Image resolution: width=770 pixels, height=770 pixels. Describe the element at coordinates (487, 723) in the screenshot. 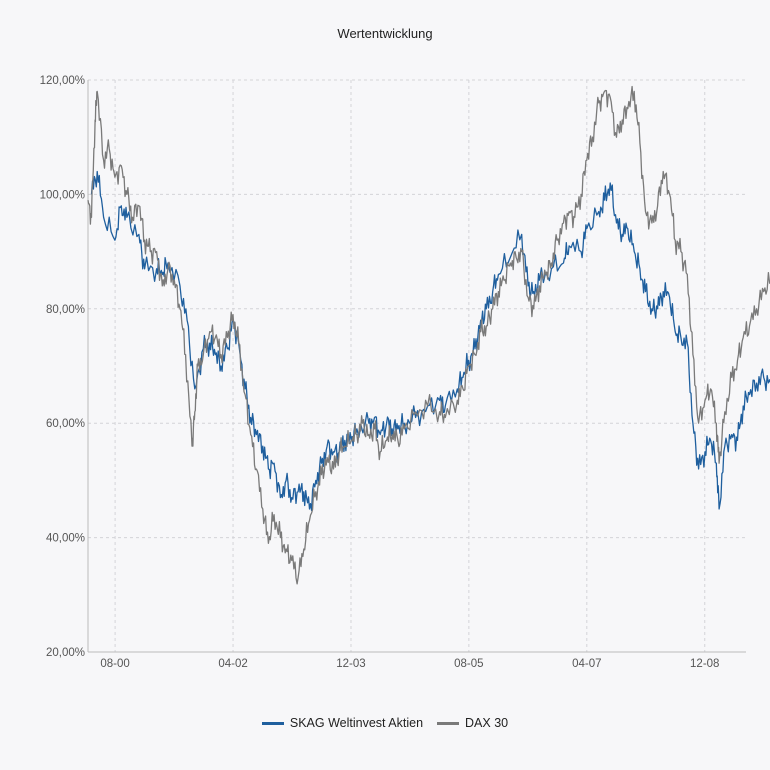

I see `legend-label-dax: DAX 30` at that location.